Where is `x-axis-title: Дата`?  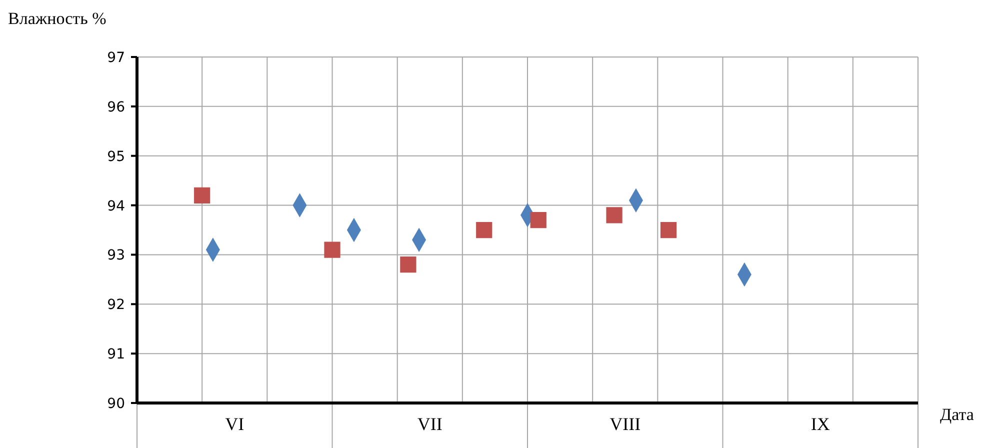
x-axis-title: Дата is located at coordinates (957, 414).